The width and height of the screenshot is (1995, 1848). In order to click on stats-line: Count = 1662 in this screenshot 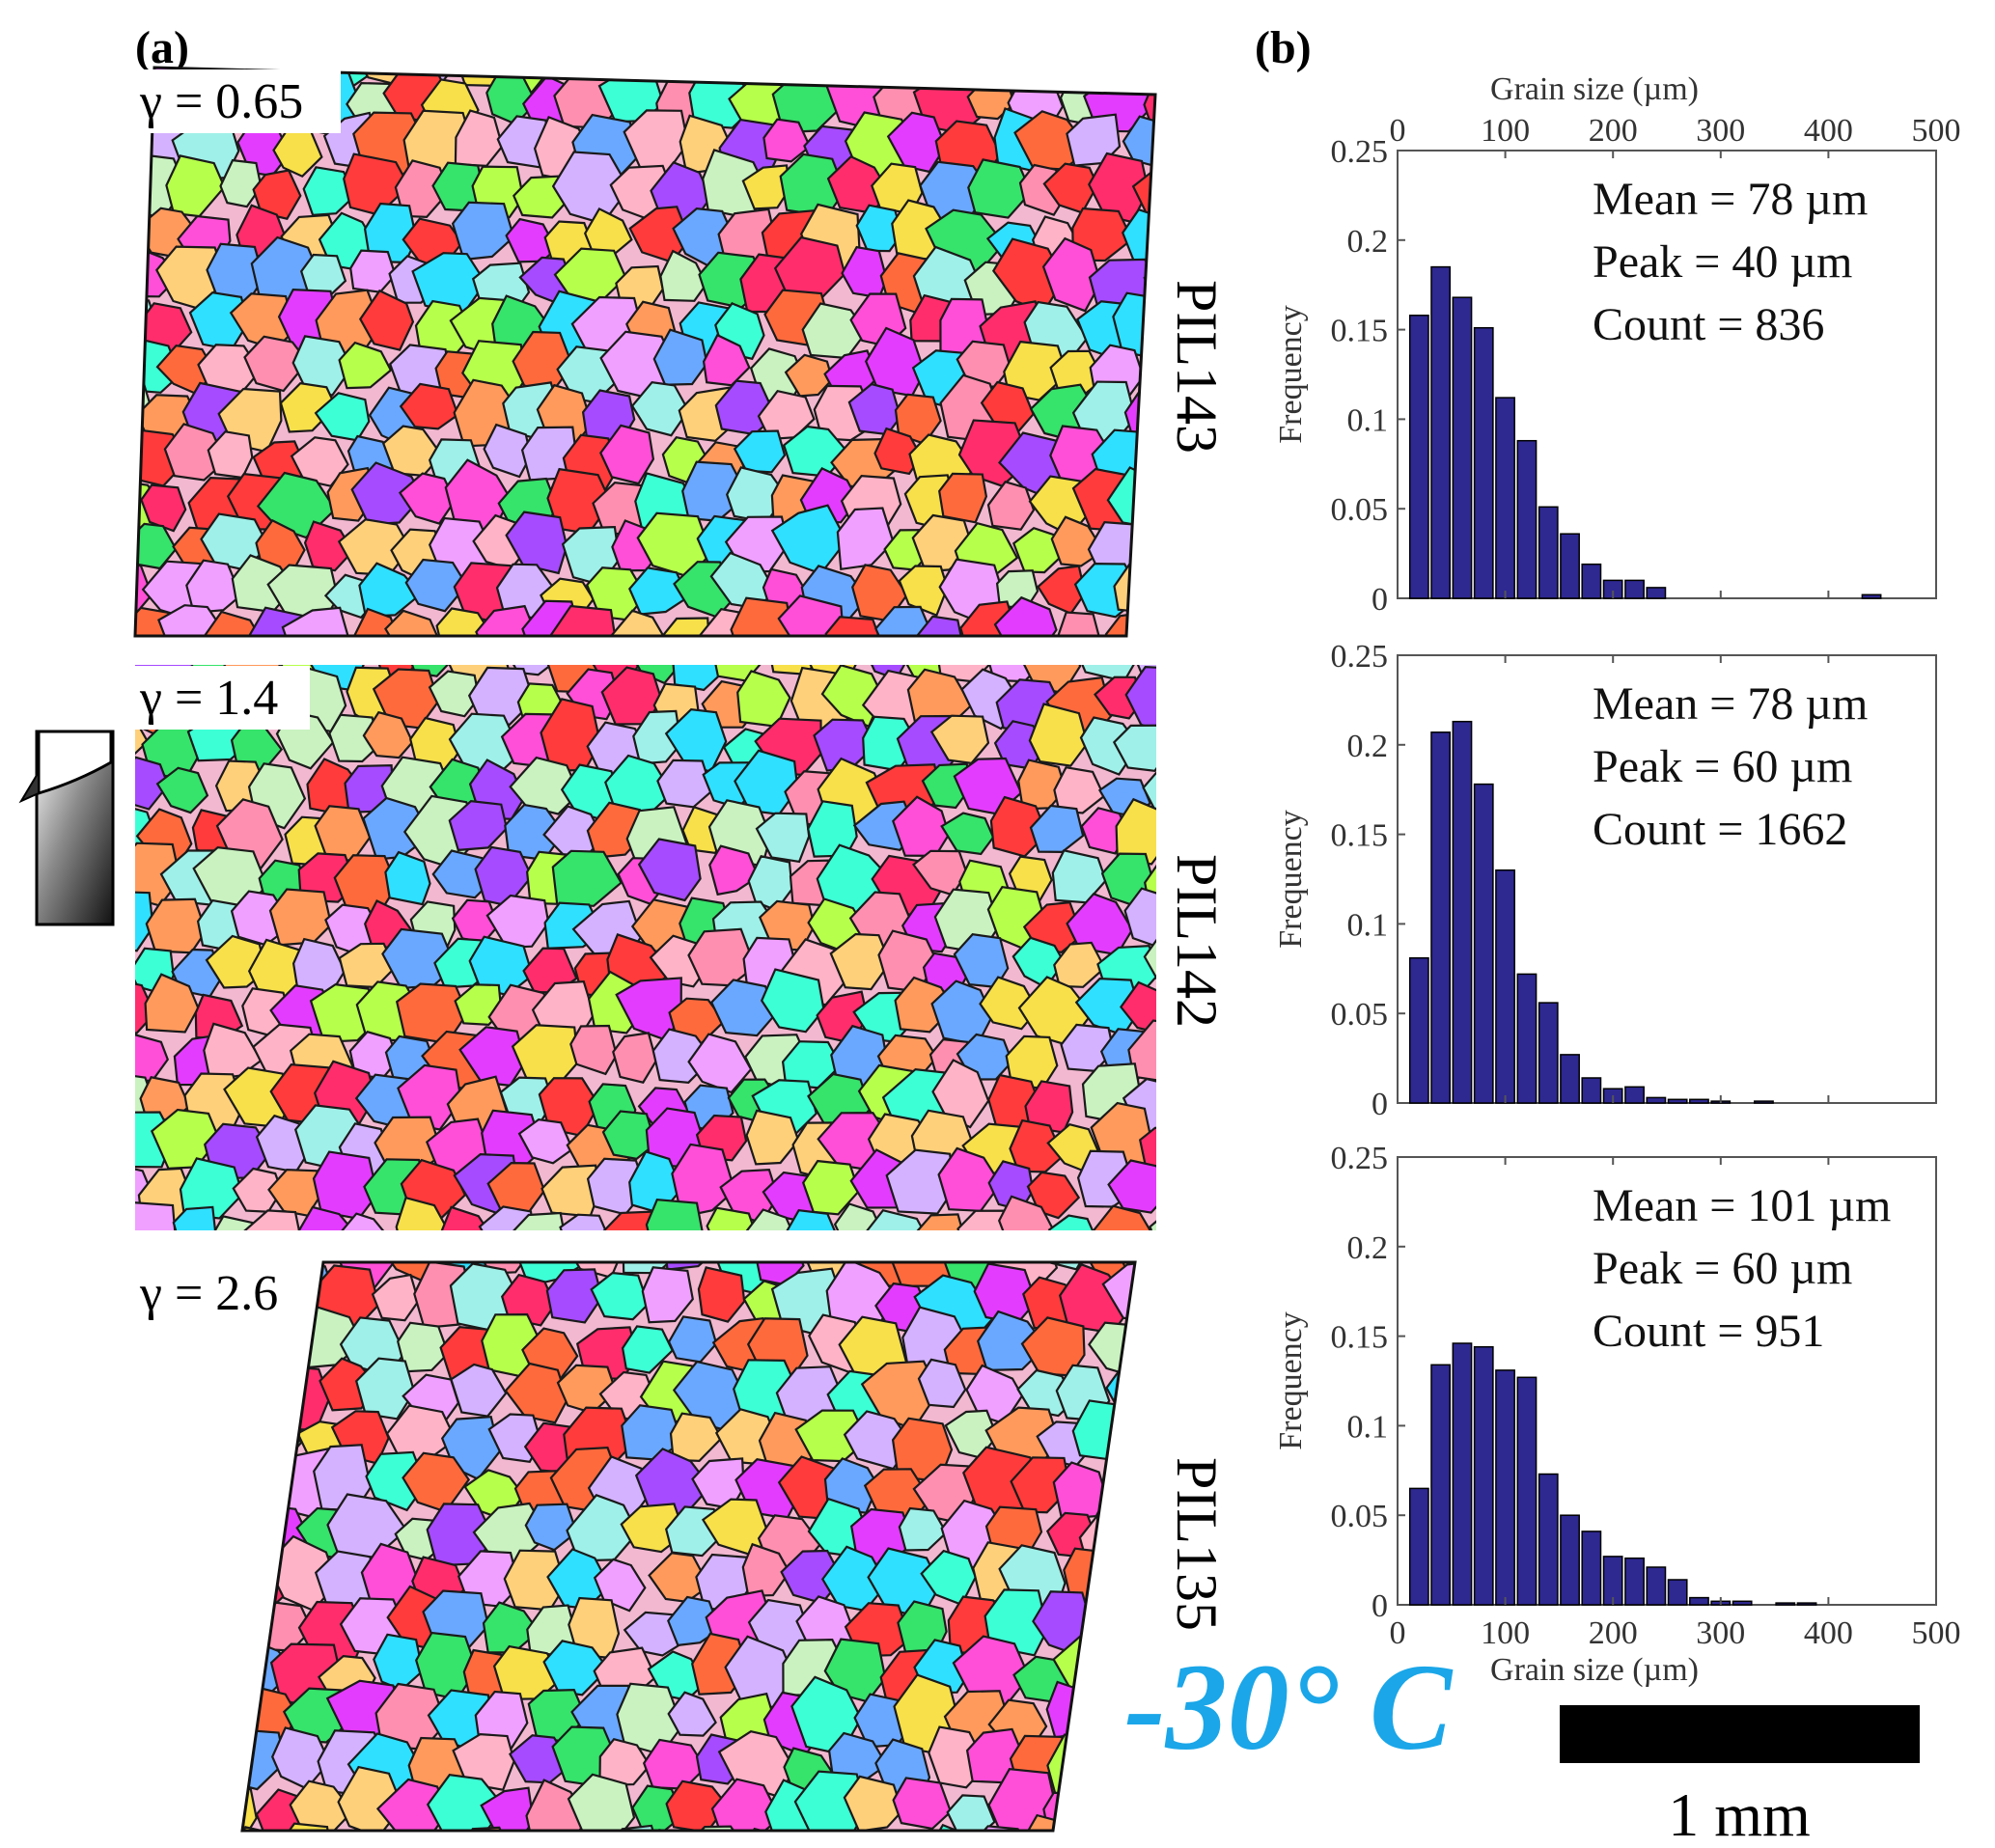, I will do `click(1720, 829)`.